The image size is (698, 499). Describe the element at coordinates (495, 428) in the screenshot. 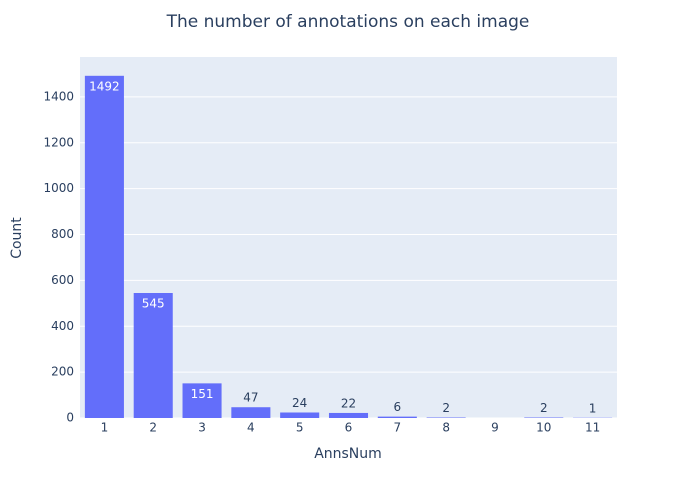

I see `x-tick-label: 9` at that location.